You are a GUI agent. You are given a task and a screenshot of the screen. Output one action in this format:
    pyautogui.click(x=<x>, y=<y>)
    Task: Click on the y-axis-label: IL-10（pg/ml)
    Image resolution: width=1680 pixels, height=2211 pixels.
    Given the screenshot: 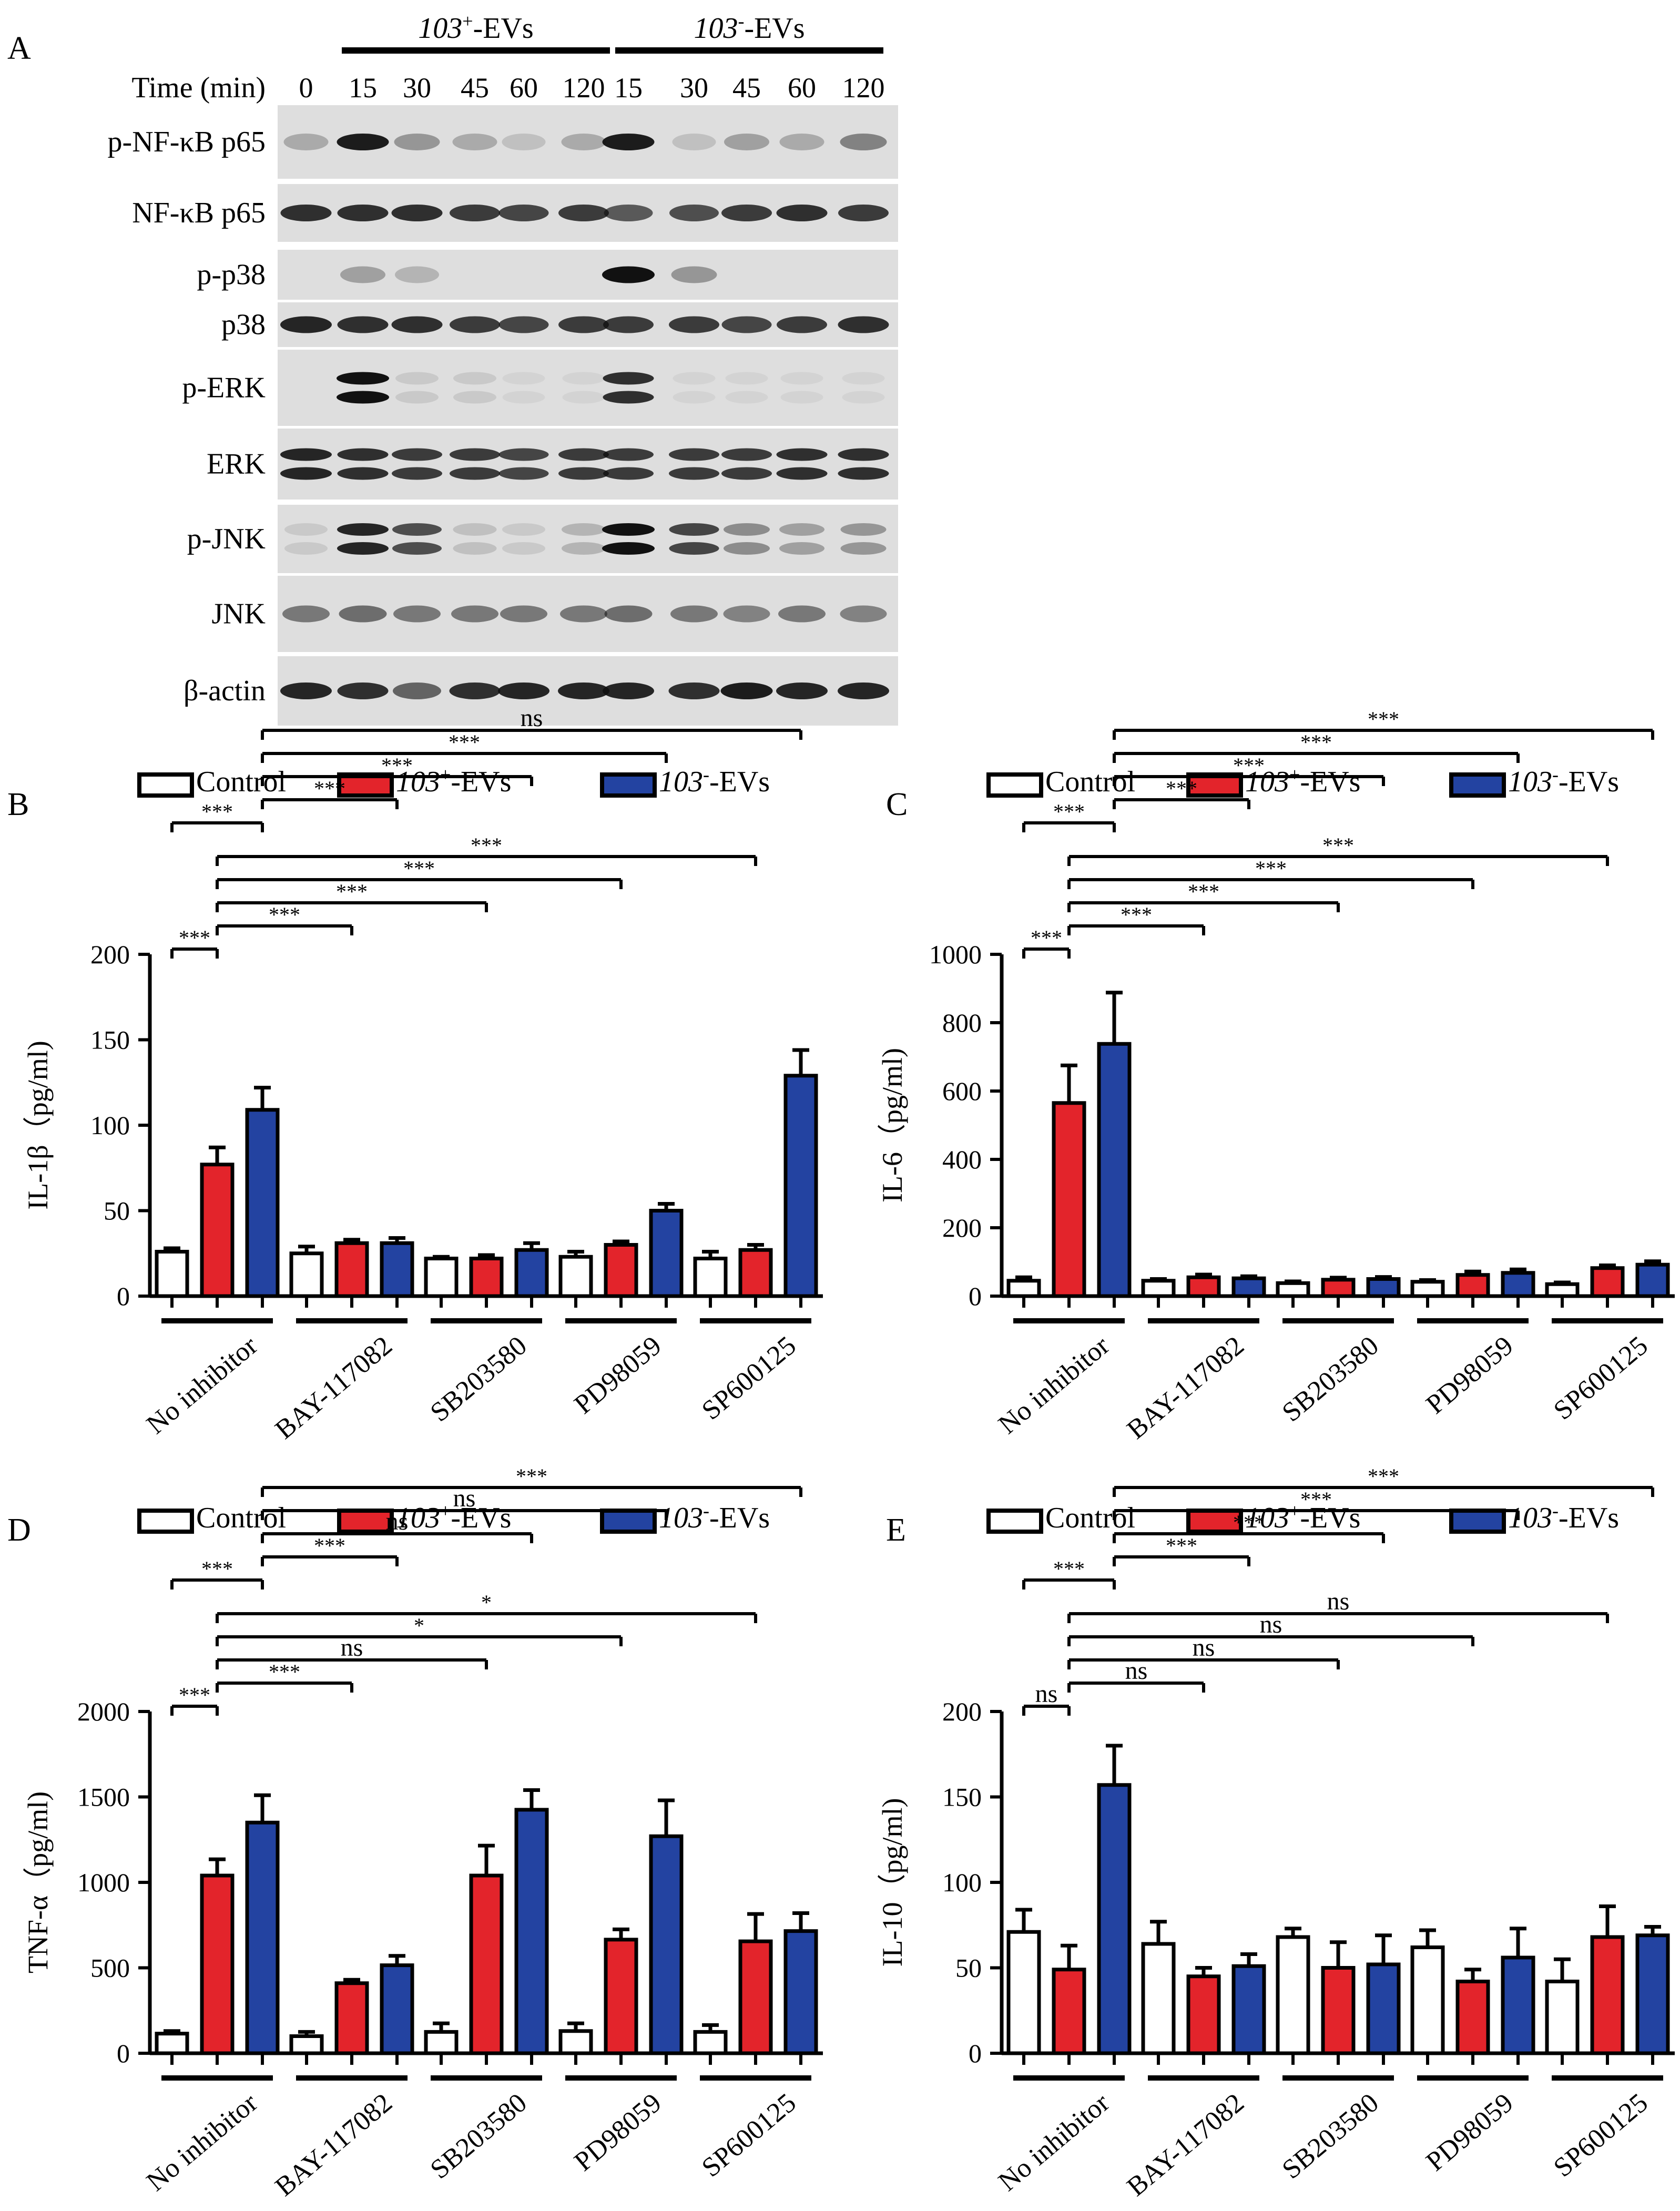 What is the action you would take?
    pyautogui.click(x=893, y=1882)
    